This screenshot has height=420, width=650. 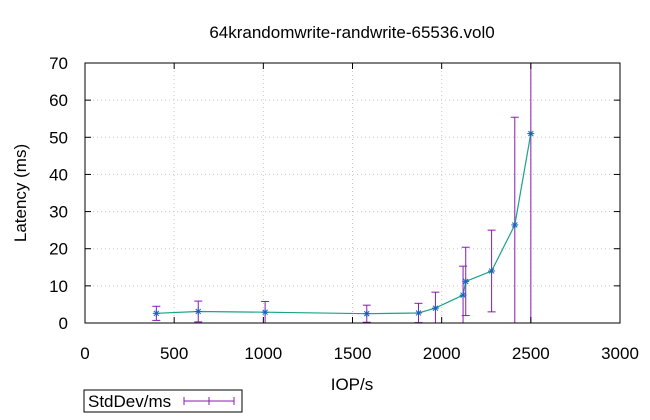 What do you see at coordinates (442, 353) in the screenshot?
I see `x-tick-label: 2000` at bounding box center [442, 353].